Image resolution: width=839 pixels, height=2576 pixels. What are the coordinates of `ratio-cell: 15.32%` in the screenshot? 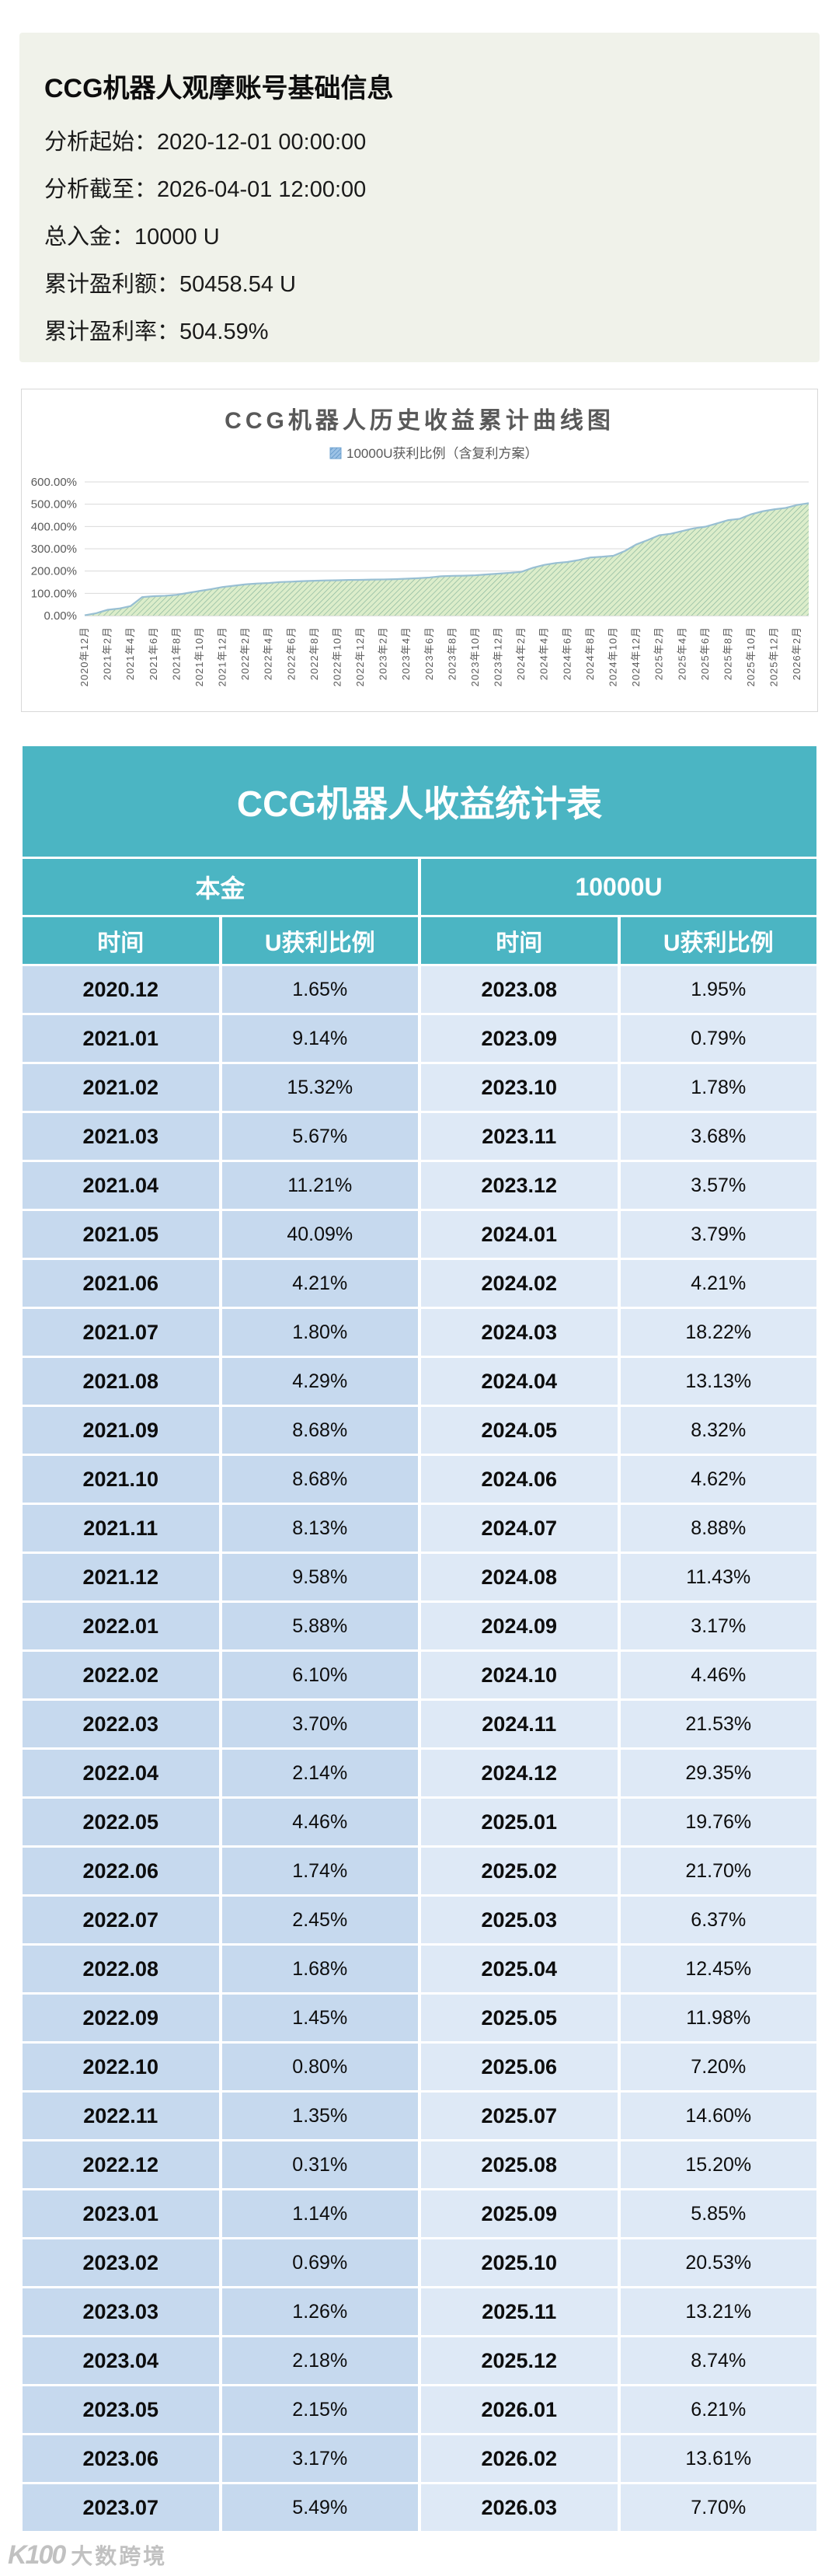 It's located at (320, 1087).